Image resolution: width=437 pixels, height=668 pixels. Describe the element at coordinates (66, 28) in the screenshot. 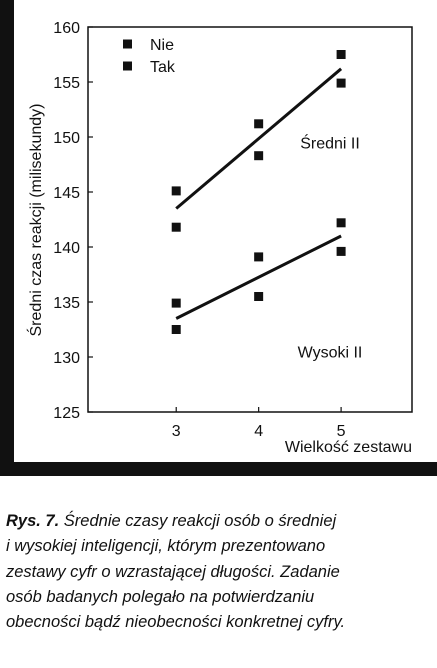

I see `y-tick-label: 160` at that location.